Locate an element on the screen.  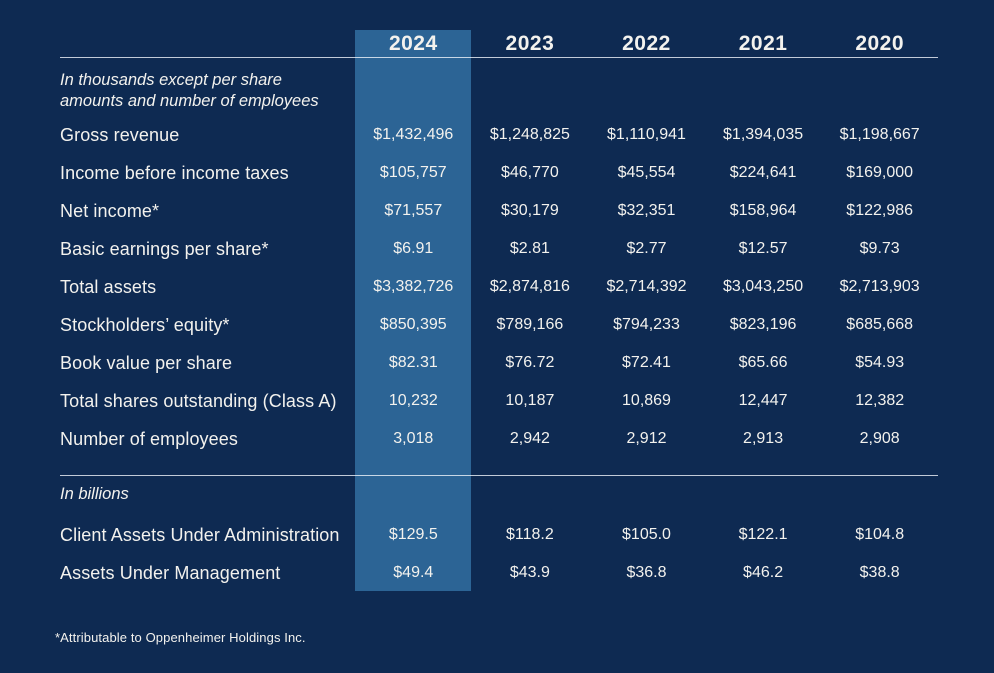
cell-value: $1,248,825 is located at coordinates (529, 134).